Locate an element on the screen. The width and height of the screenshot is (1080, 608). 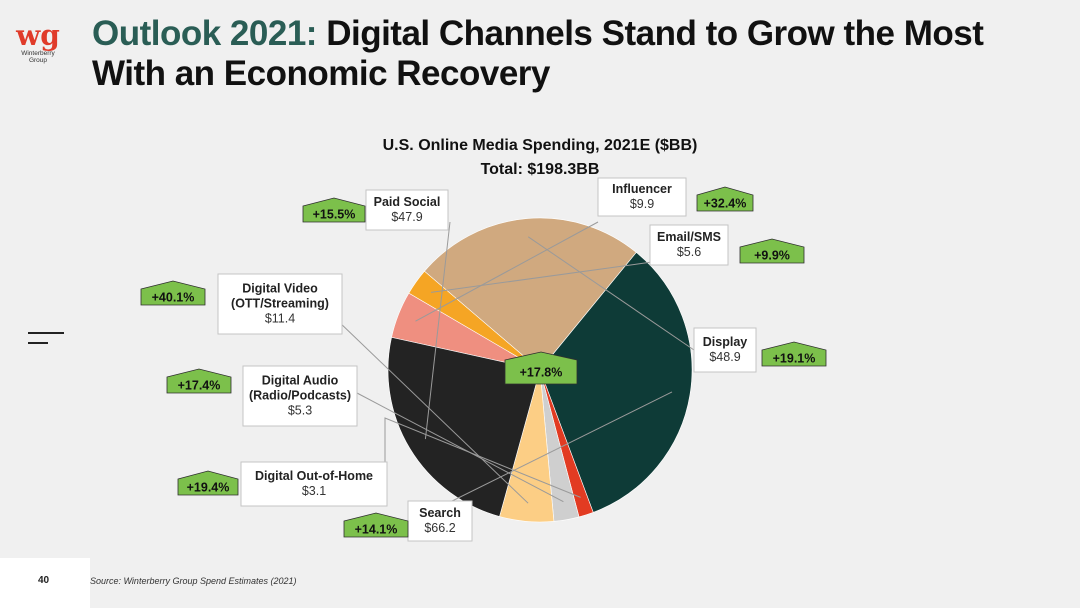
leader-line-influencer is located at coordinates (507, 271).